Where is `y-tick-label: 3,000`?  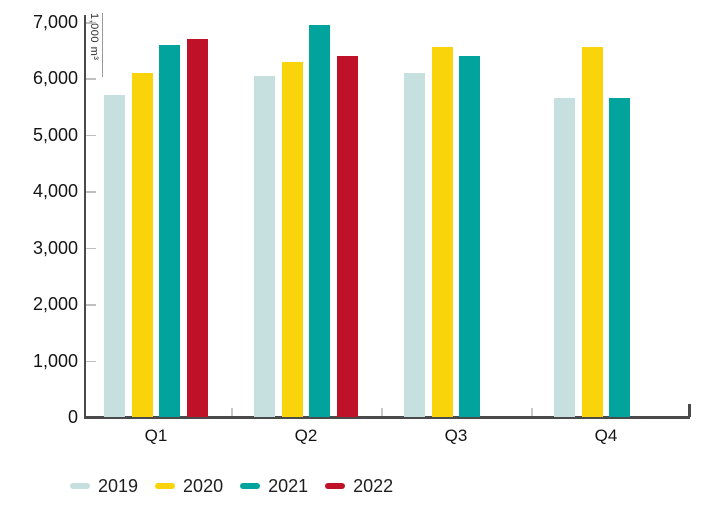
y-tick-label: 3,000 is located at coordinates (55, 247).